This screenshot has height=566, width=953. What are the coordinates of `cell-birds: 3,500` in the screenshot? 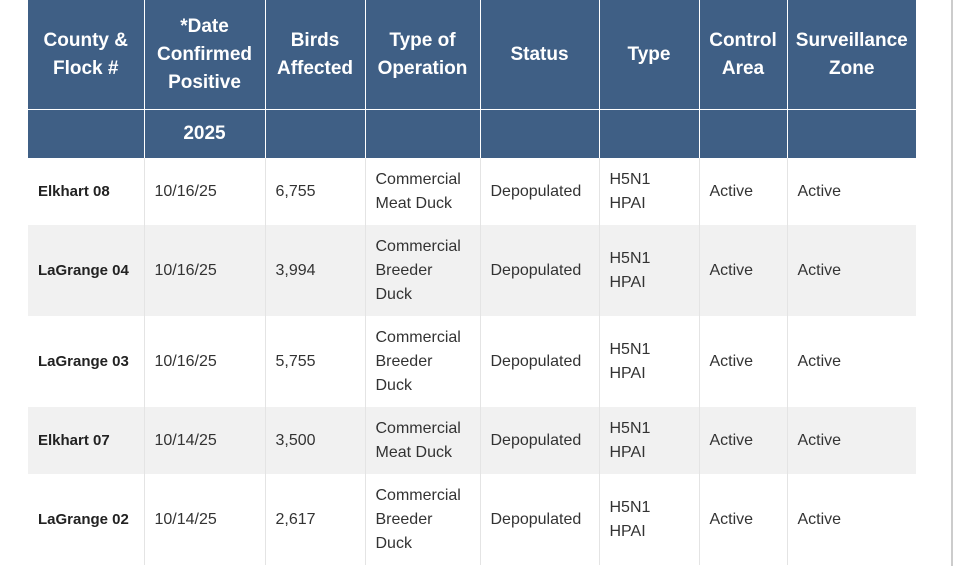 It's located at (315, 440).